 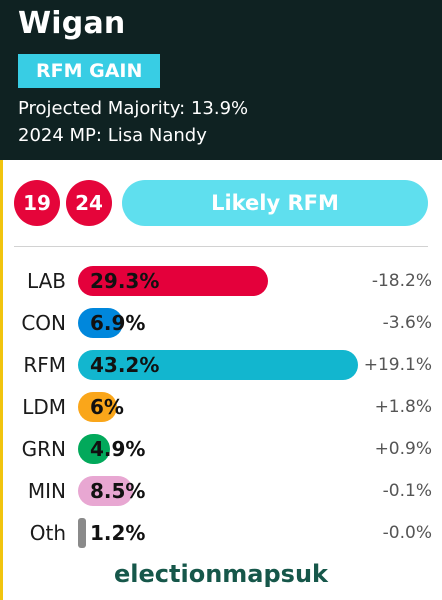 What do you see at coordinates (118, 491) in the screenshot?
I see `vote-share-min: 8.5%` at bounding box center [118, 491].